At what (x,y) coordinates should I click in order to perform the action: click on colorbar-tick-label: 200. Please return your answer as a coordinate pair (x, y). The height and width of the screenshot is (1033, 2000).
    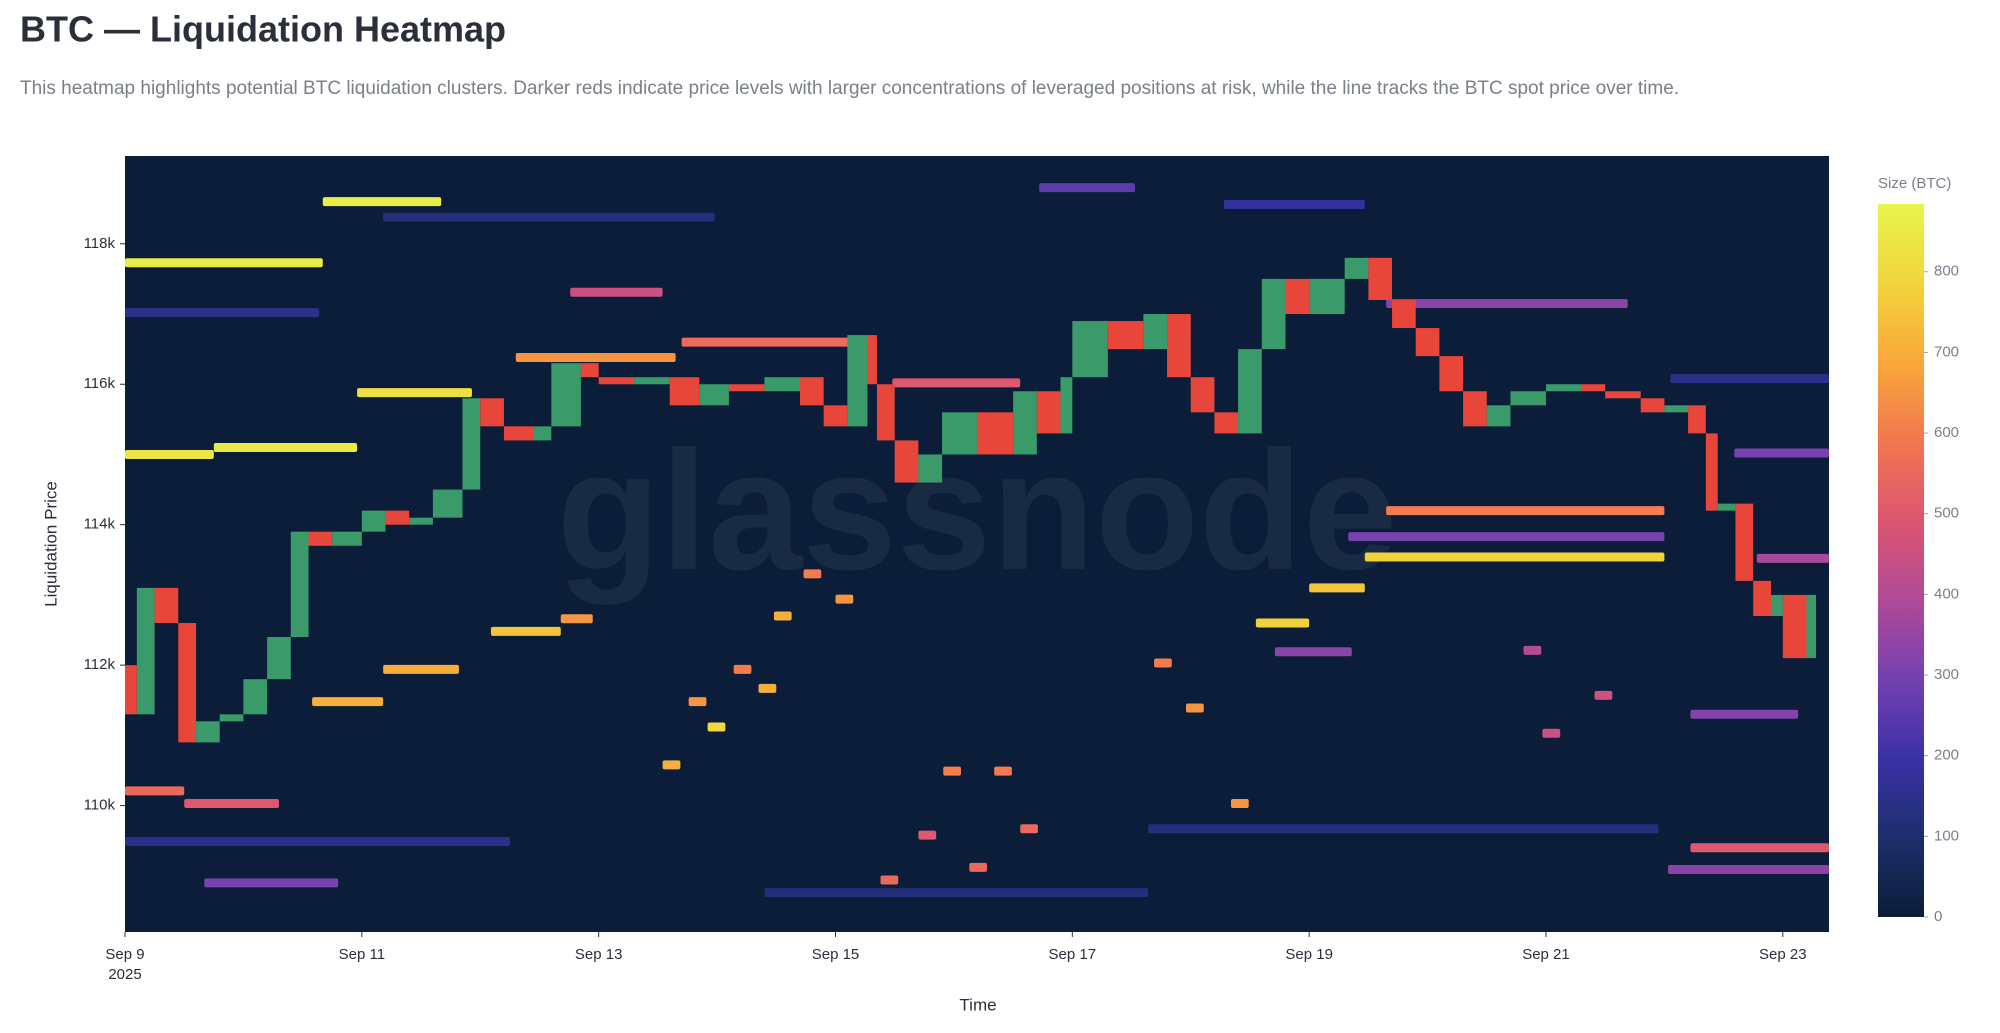
    Looking at the image, I should click on (1946, 755).